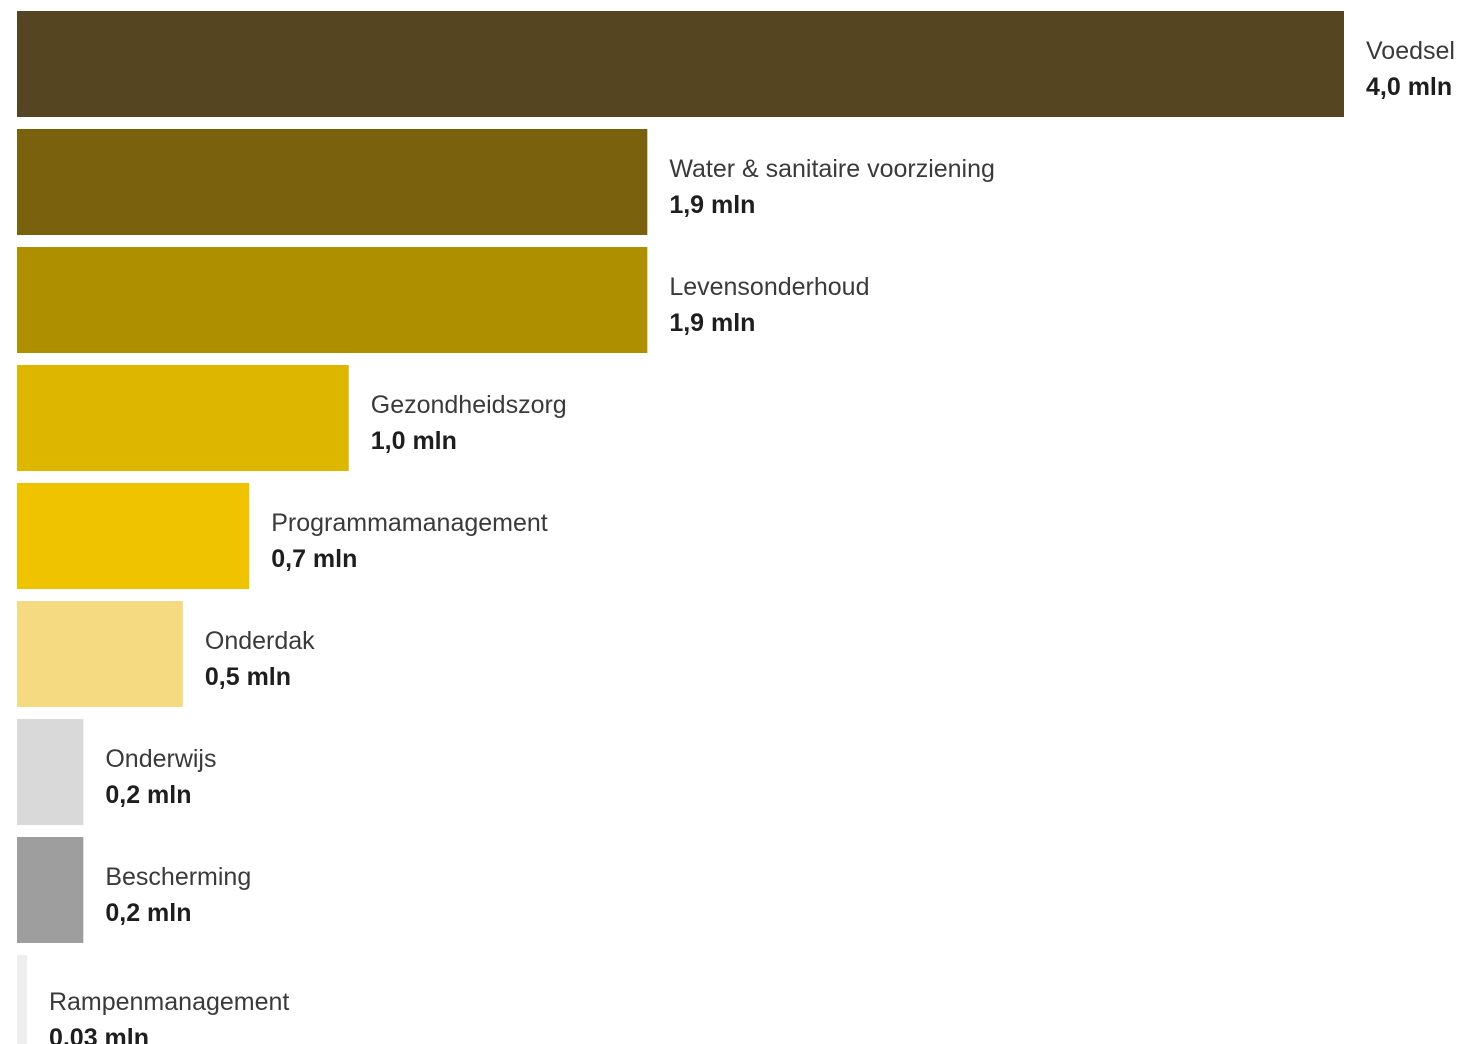  Describe the element at coordinates (100, 654) in the screenshot. I see `bar-onderdak` at that location.